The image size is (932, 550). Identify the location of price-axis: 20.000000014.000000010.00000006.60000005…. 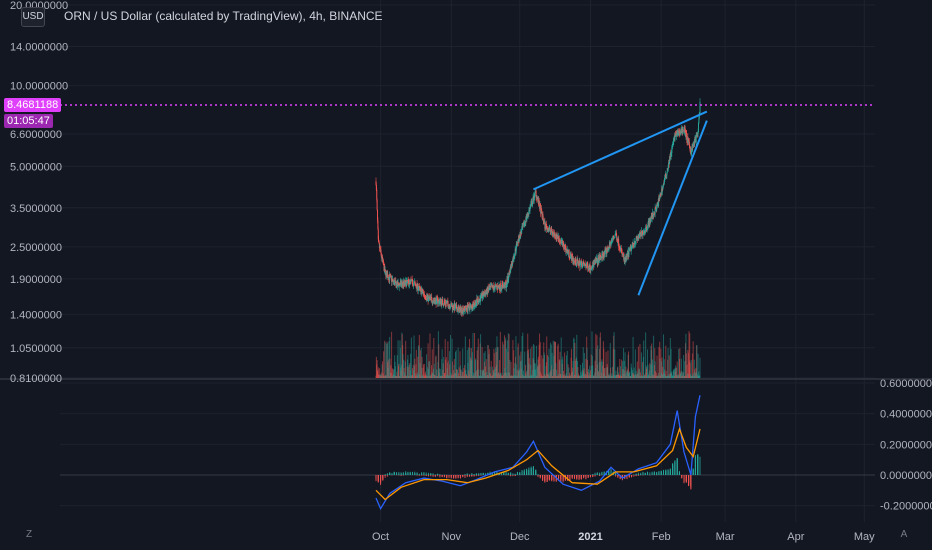
(39, 192).